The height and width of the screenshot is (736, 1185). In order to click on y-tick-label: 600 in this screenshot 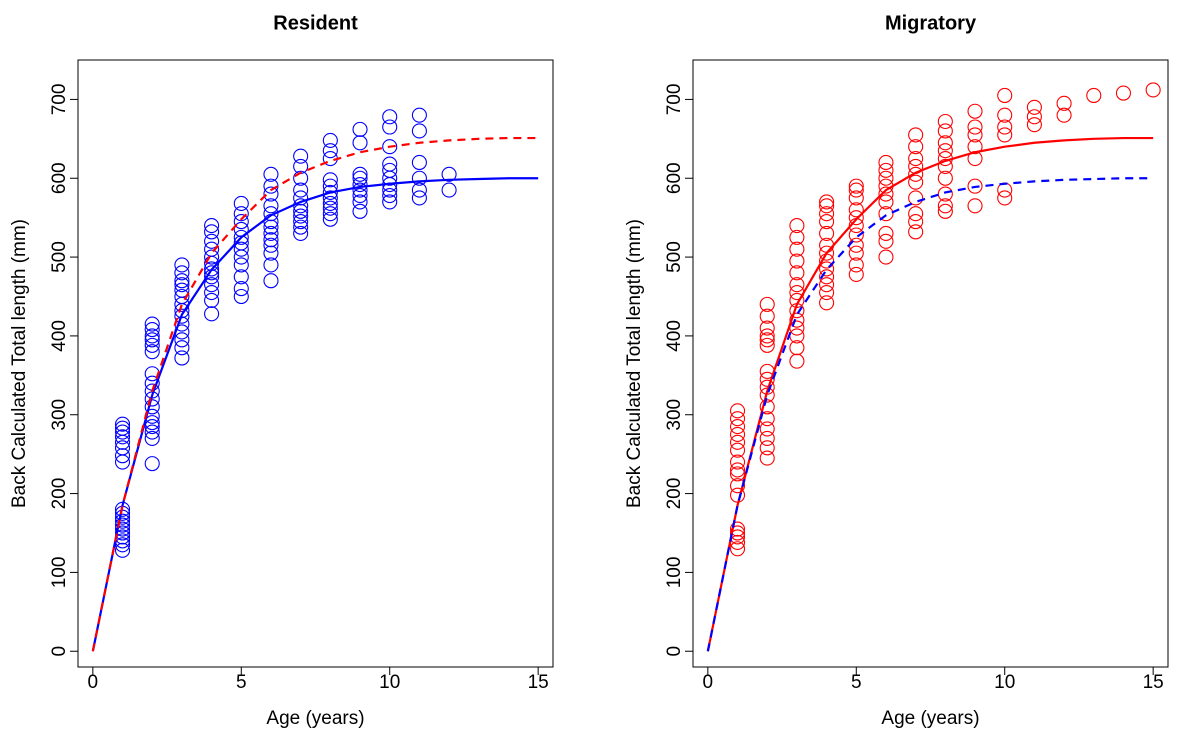, I will do `click(674, 178)`.